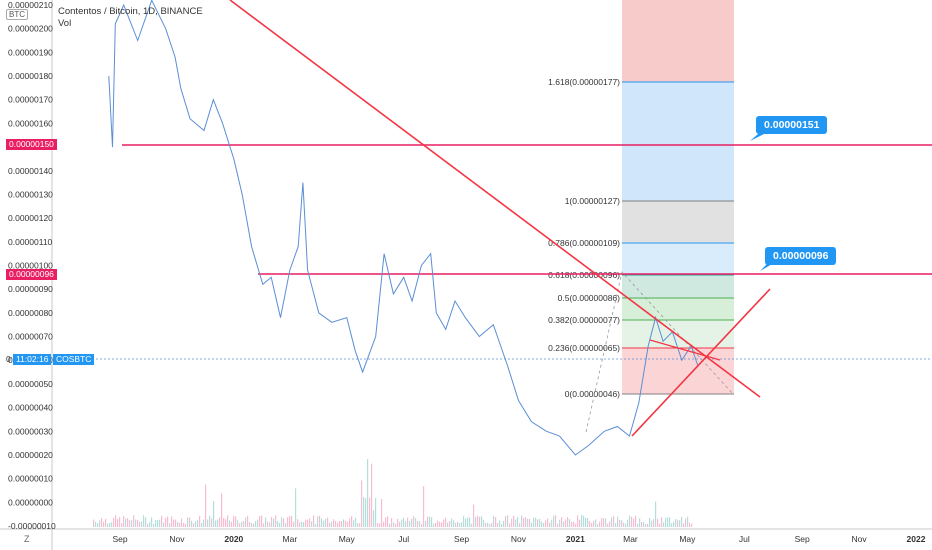  I want to click on fibonacci-zones, so click(678, 197).